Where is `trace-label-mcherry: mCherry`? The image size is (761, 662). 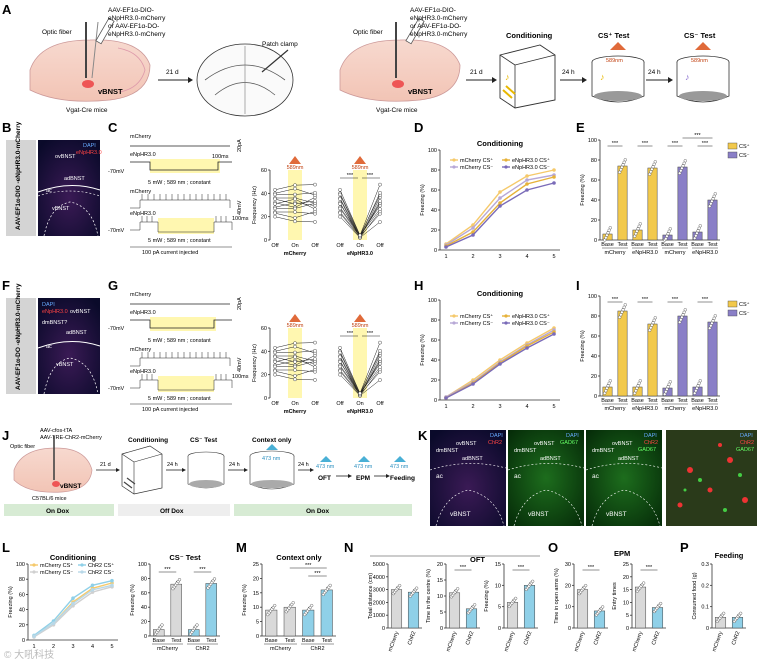 trace-label-mcherry: mCherry is located at coordinates (140, 137).